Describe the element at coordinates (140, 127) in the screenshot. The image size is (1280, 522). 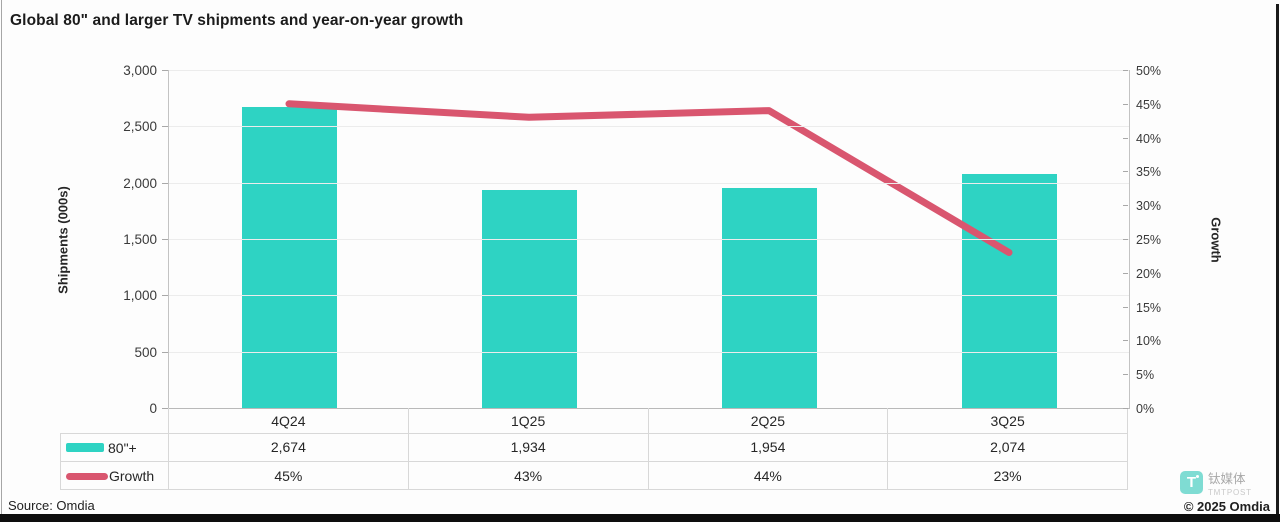
I see `y-left-tick-label: 2,500` at that location.